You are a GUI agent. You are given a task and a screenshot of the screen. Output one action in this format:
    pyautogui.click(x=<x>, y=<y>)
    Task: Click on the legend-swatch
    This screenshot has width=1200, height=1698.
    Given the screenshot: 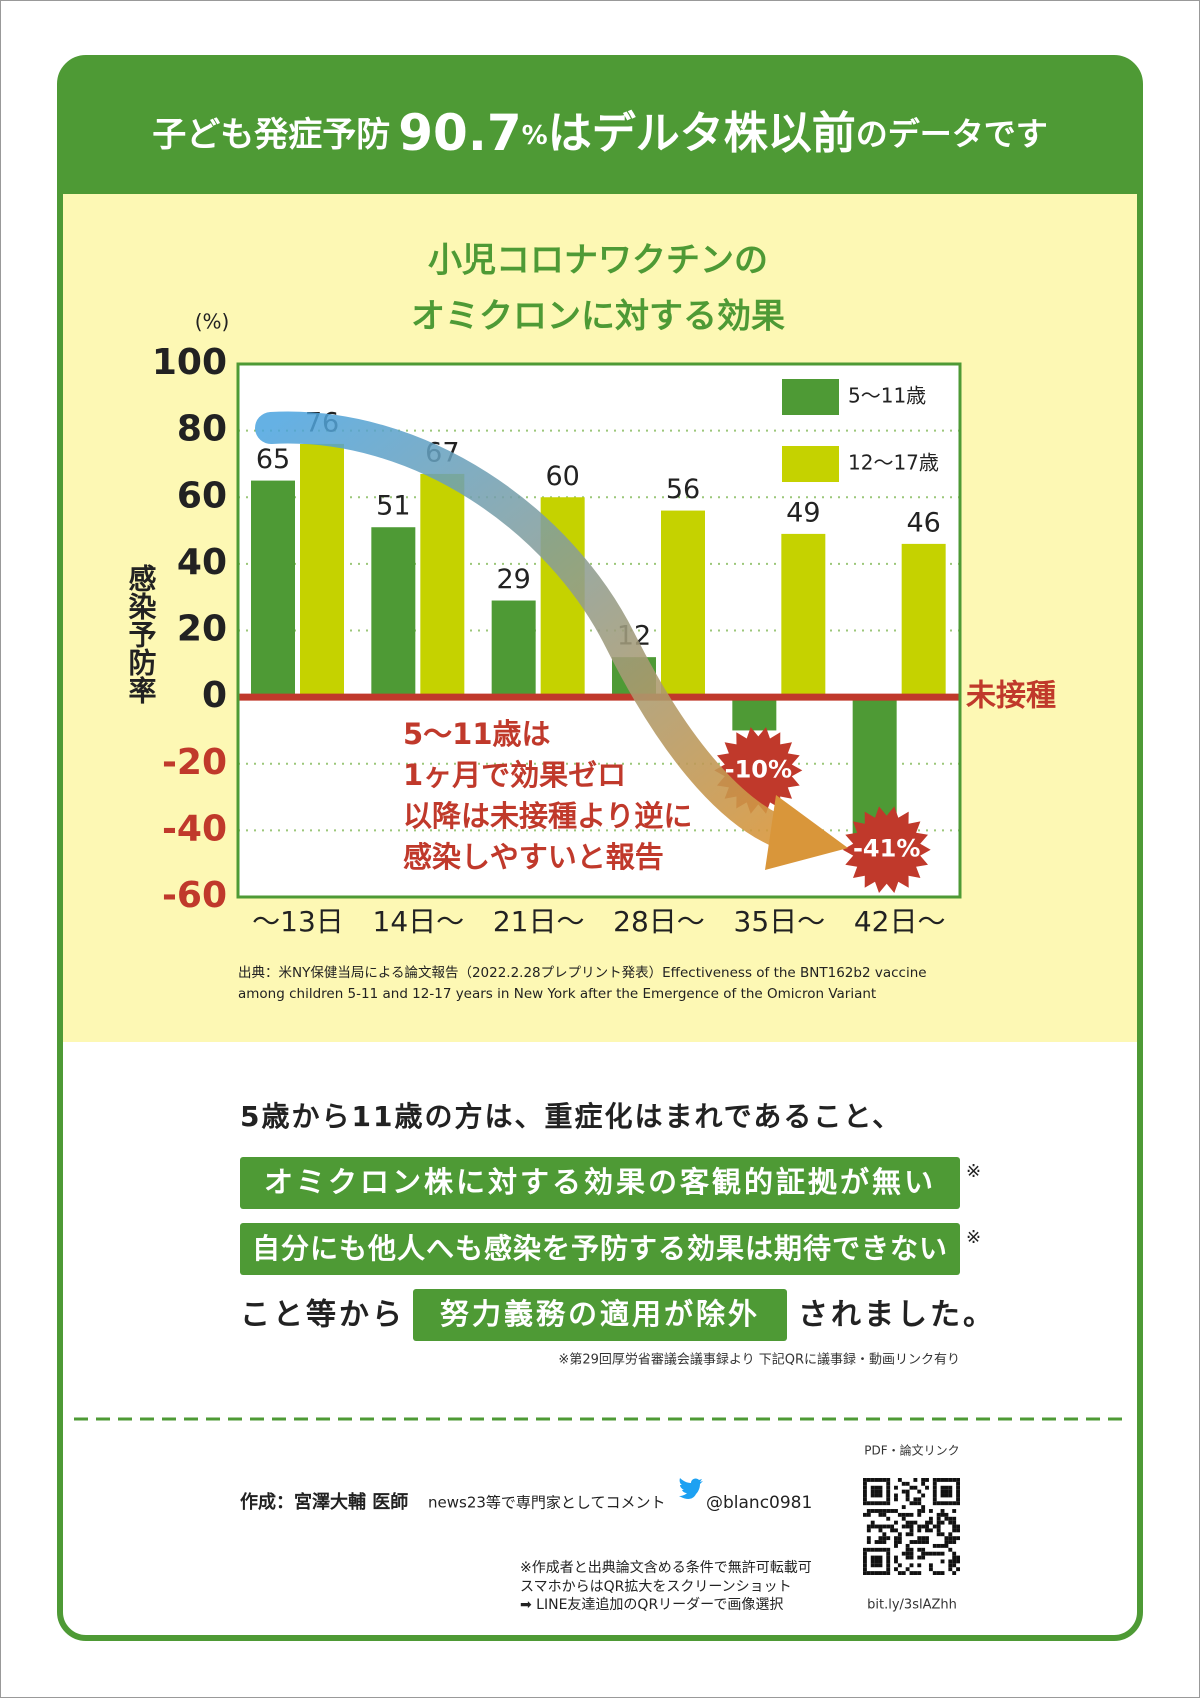 What is the action you would take?
    pyautogui.click(x=810, y=397)
    